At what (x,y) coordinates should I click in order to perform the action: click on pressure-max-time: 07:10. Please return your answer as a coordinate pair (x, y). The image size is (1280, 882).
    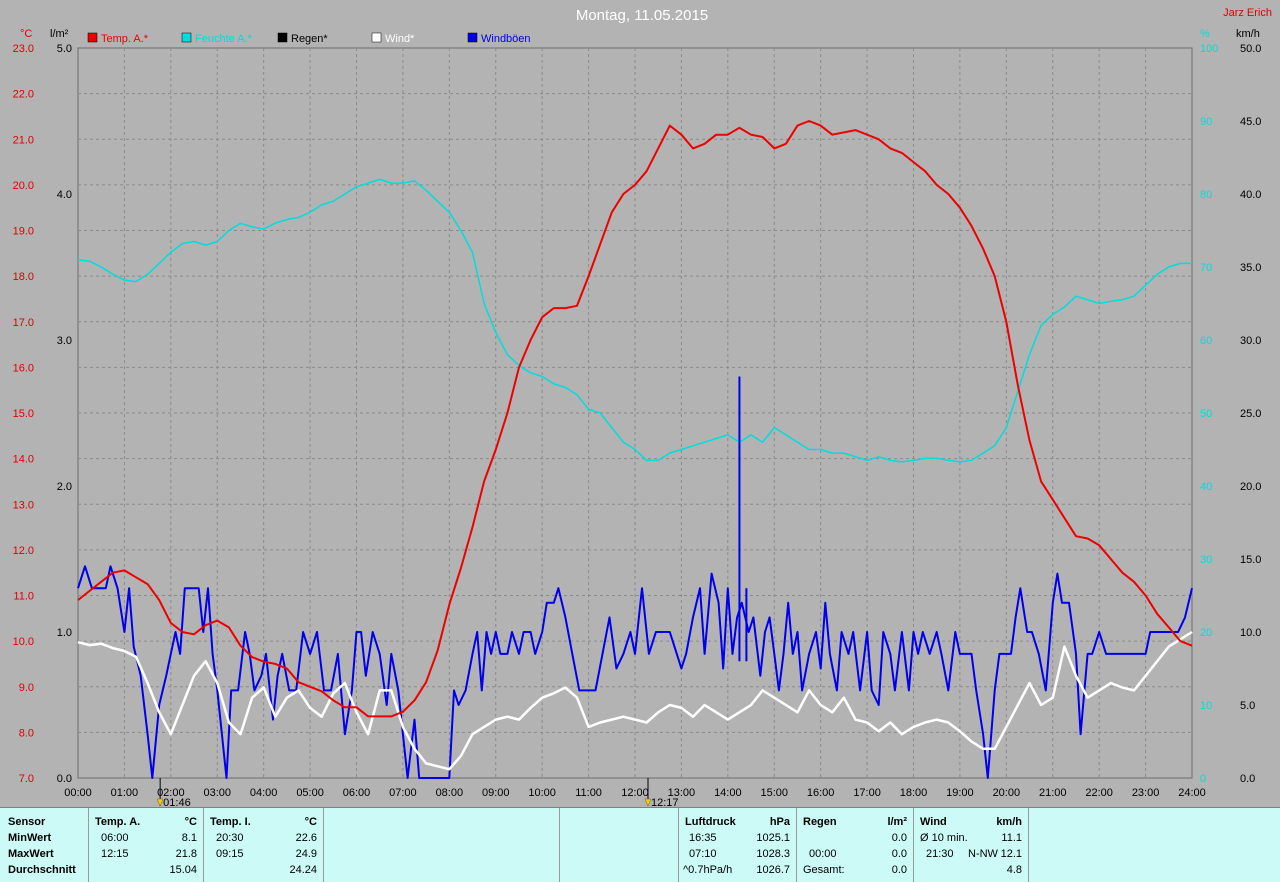
    Looking at the image, I should click on (703, 854).